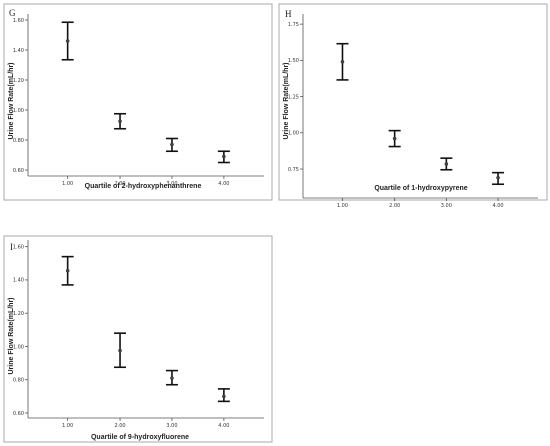 The width and height of the screenshot is (550, 446). I want to click on panel-h-x-tick-label: 2.00, so click(394, 206).